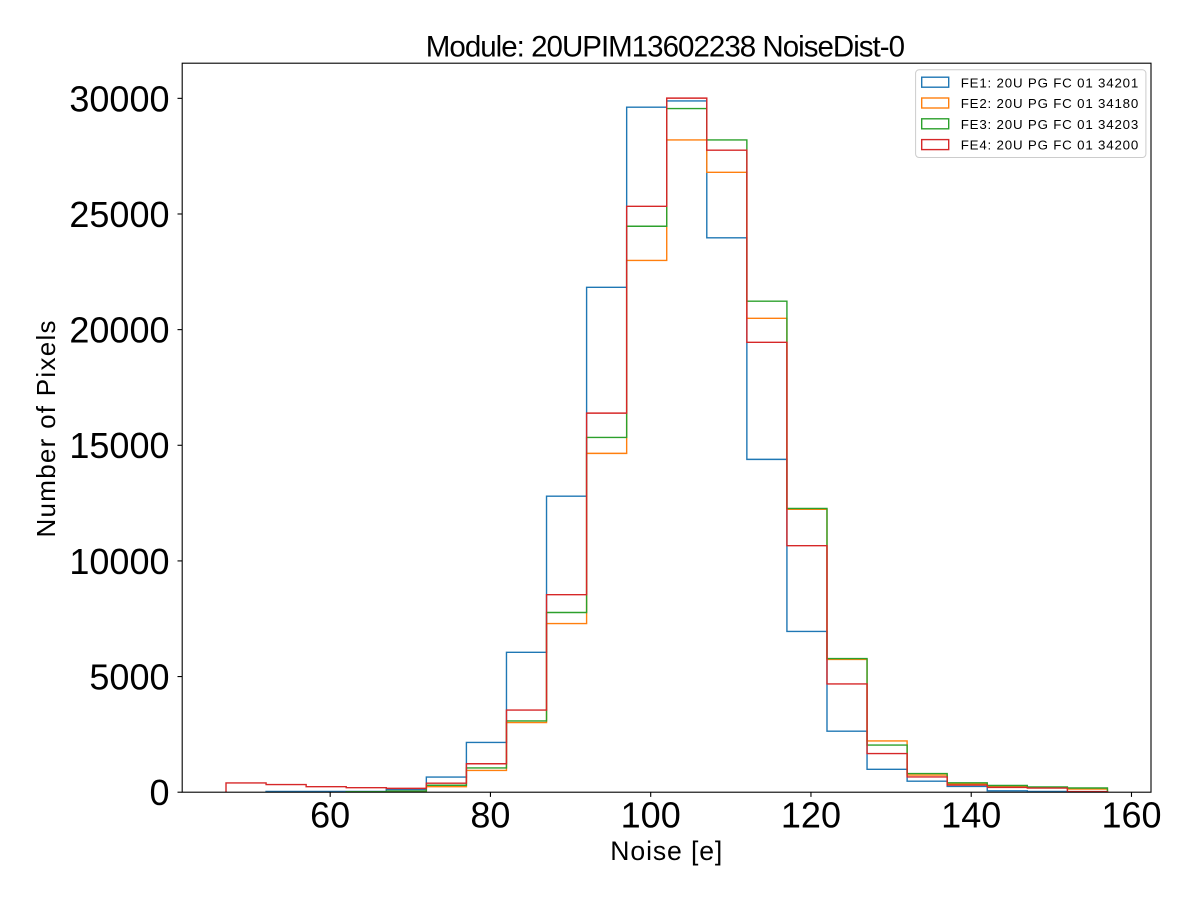 The height and width of the screenshot is (900, 1200). Describe the element at coordinates (1050, 103) in the screenshot. I see `svg-text: FE2: 20U PG FC 01 34180` at that location.